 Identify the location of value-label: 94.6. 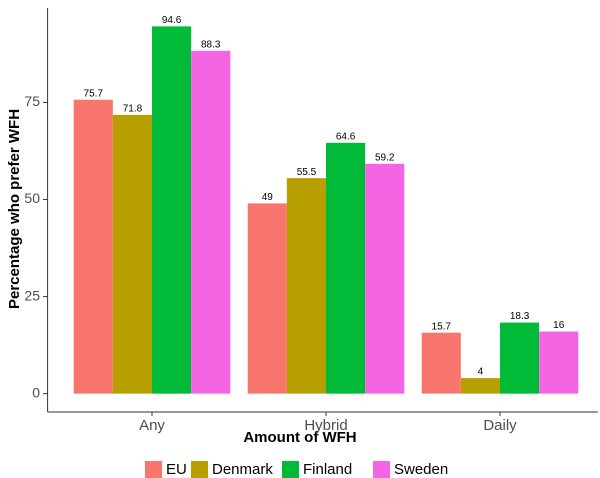
(172, 20).